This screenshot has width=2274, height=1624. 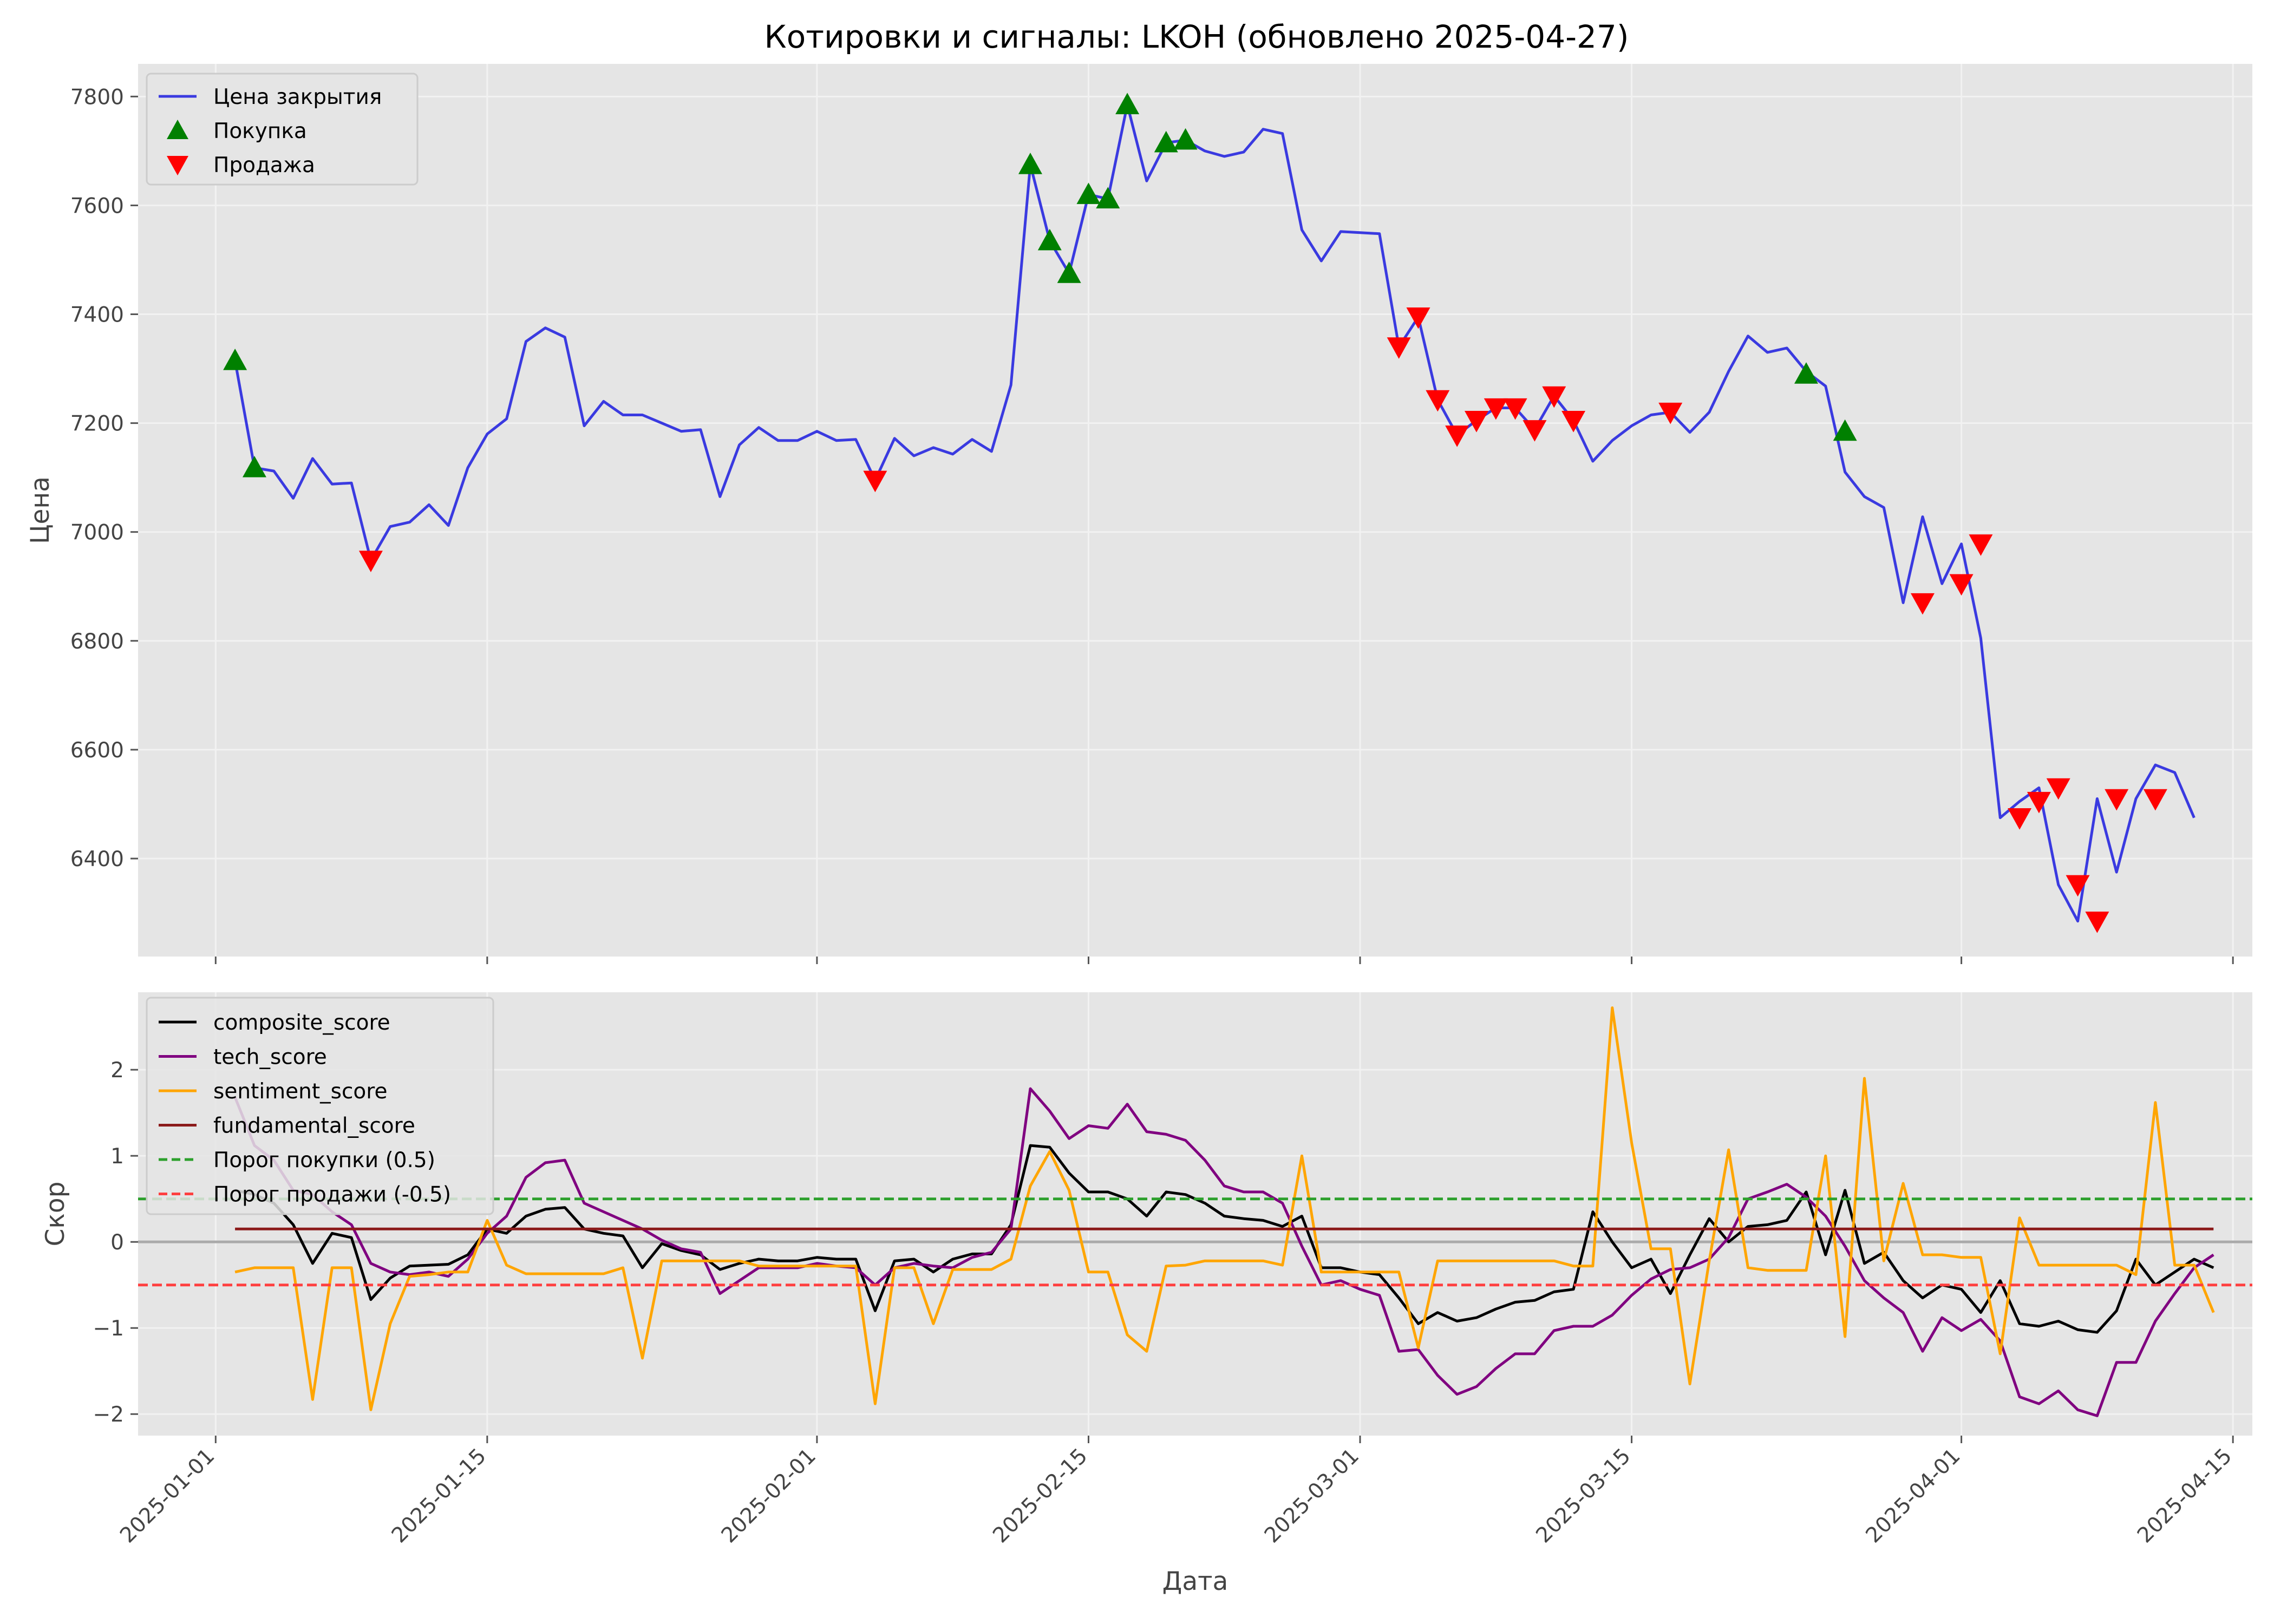 I want to click on x-axis-label: Дата, so click(x=1195, y=1581).